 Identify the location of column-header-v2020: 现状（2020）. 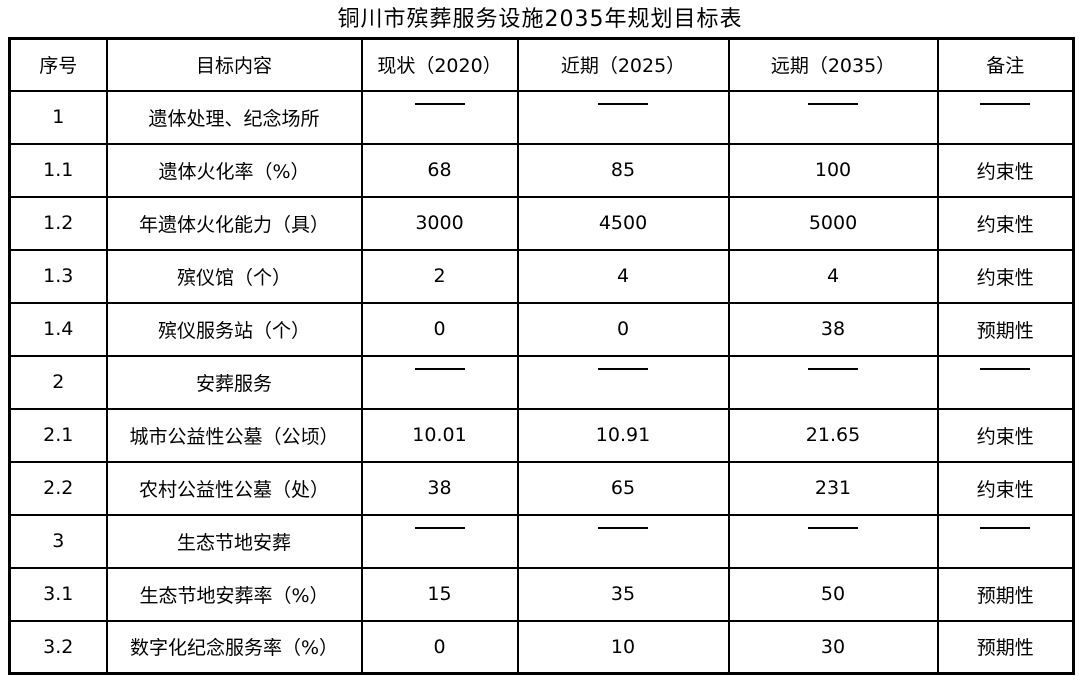
(439, 64).